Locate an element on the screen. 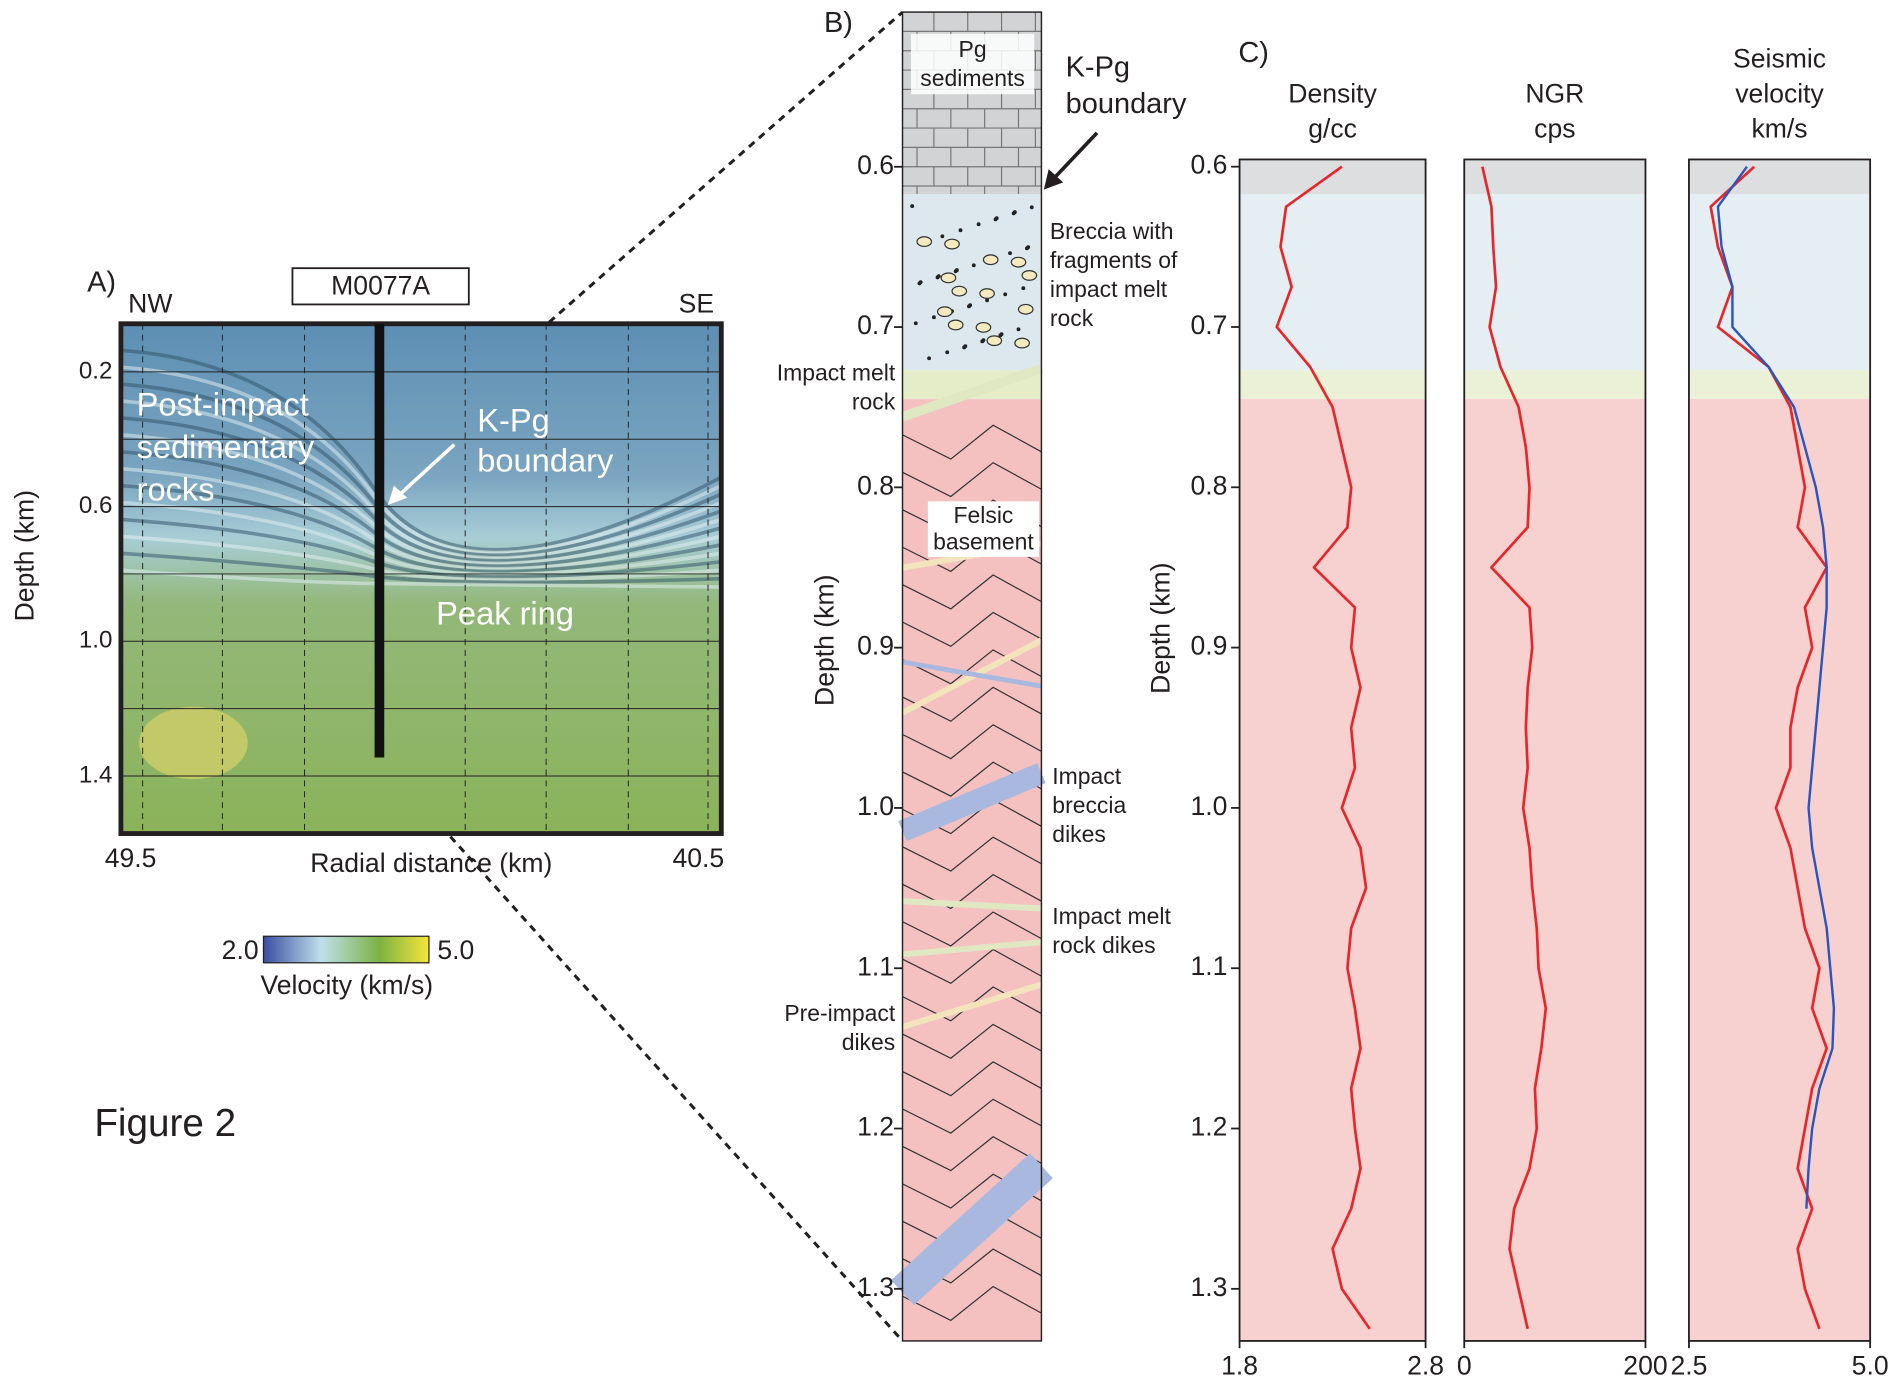  label: 5.0 is located at coordinates (455, 950).